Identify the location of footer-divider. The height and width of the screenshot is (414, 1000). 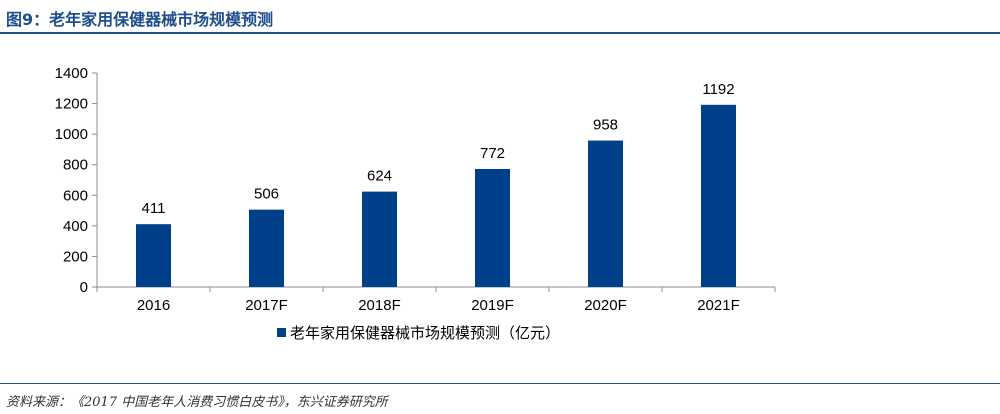
(500, 383).